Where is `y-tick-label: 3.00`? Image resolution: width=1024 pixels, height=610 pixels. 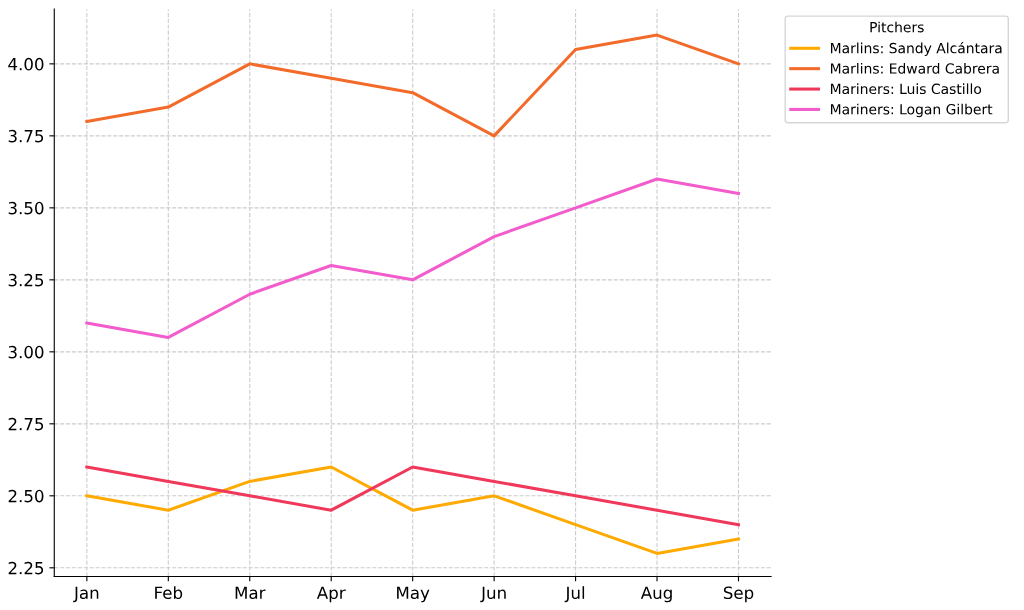 y-tick-label: 3.00 is located at coordinates (26, 352).